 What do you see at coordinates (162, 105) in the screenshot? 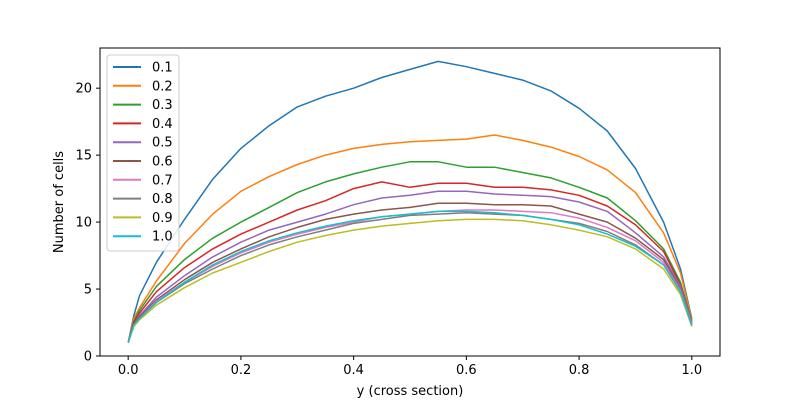
I see `legend-label-0.3: 0.3` at bounding box center [162, 105].